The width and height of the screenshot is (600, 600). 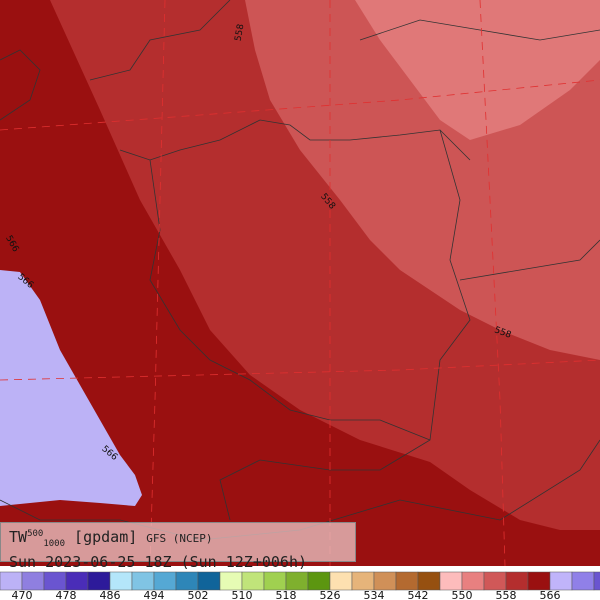 What do you see at coordinates (374, 594) in the screenshot?
I see `colorbar-label: 534` at bounding box center [374, 594].